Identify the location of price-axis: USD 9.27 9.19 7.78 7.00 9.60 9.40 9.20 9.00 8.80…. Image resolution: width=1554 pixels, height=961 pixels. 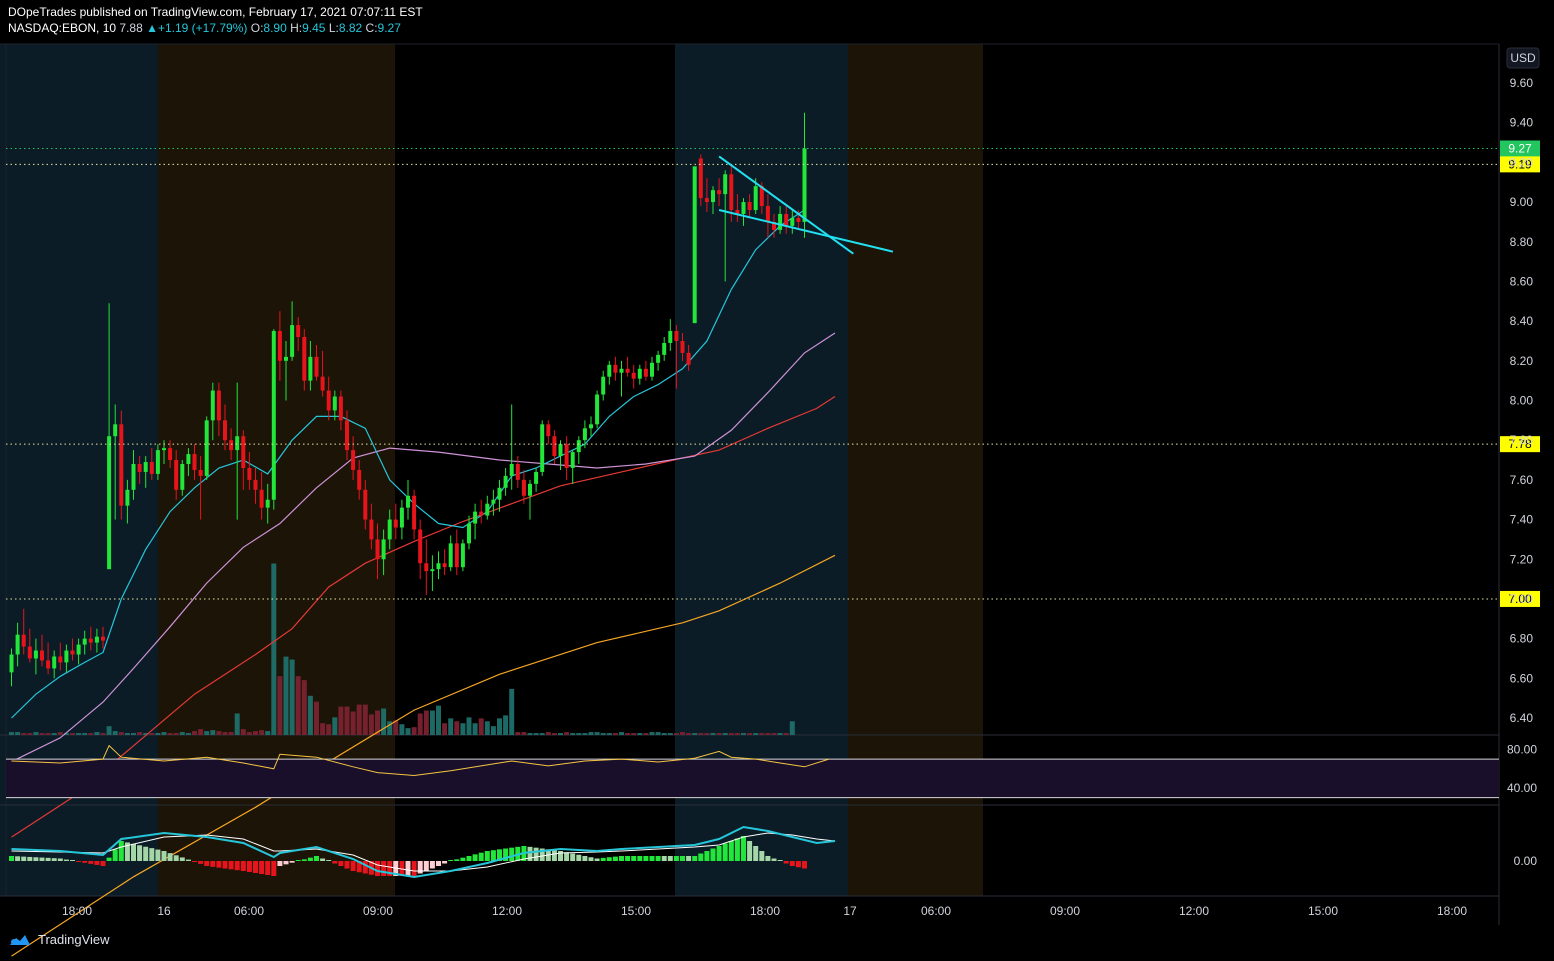
(1520, 457).